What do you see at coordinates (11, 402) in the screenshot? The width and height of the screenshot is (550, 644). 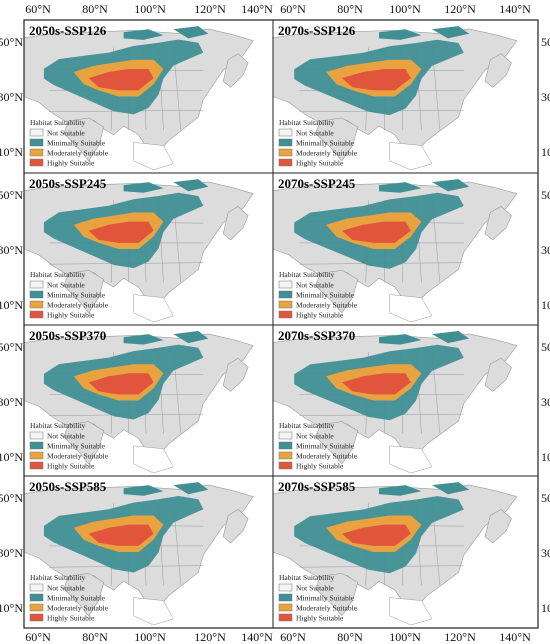 I see `left-axis-label: 30°N` at bounding box center [11, 402].